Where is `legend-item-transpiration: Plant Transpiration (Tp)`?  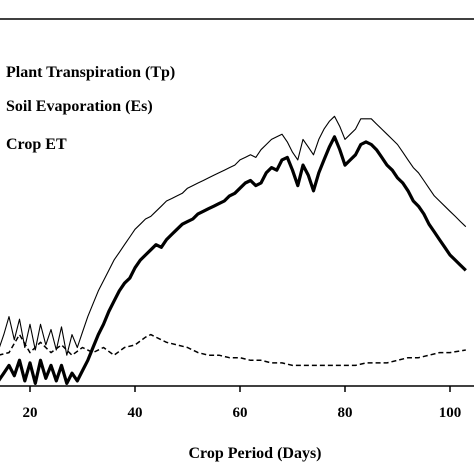
legend-item-transpiration: Plant Transpiration (Tp) is located at coordinates (90, 72).